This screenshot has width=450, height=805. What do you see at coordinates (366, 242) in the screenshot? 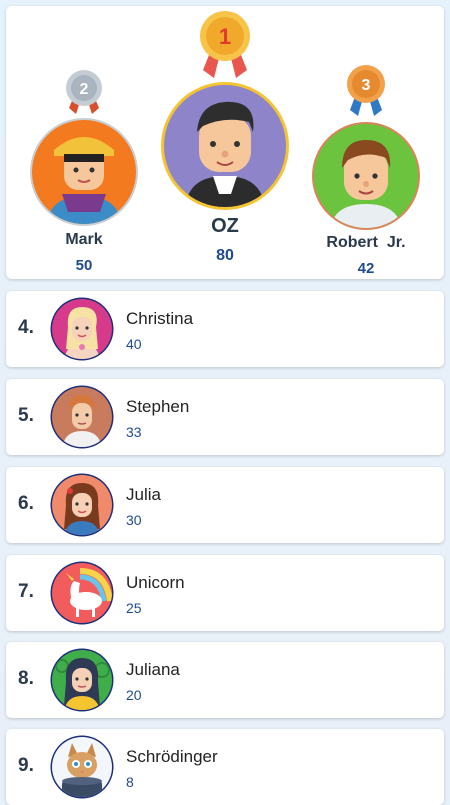
I see `player-name: Robert Jr.` at bounding box center [366, 242].